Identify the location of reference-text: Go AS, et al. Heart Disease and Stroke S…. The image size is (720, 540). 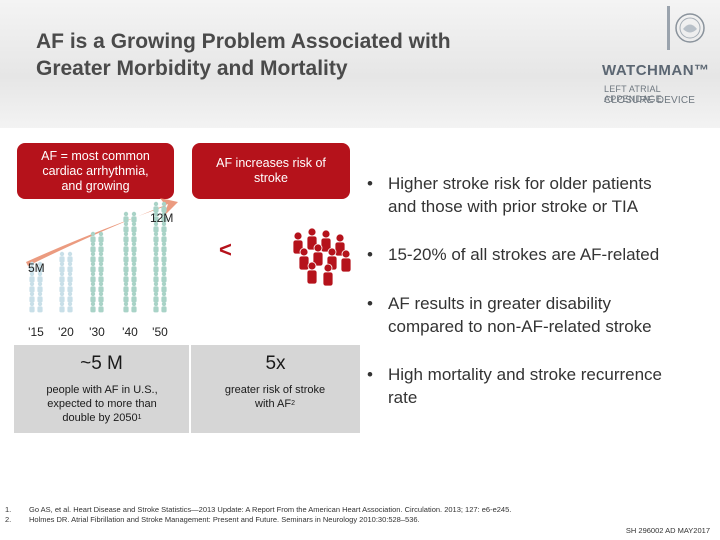
(270, 509).